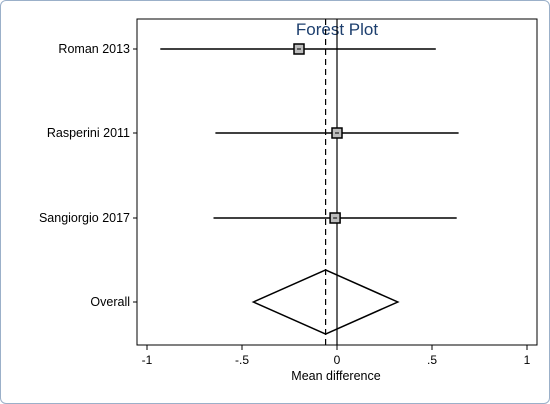  Describe the element at coordinates (110, 302) in the screenshot. I see `overall-label: Overall` at that location.